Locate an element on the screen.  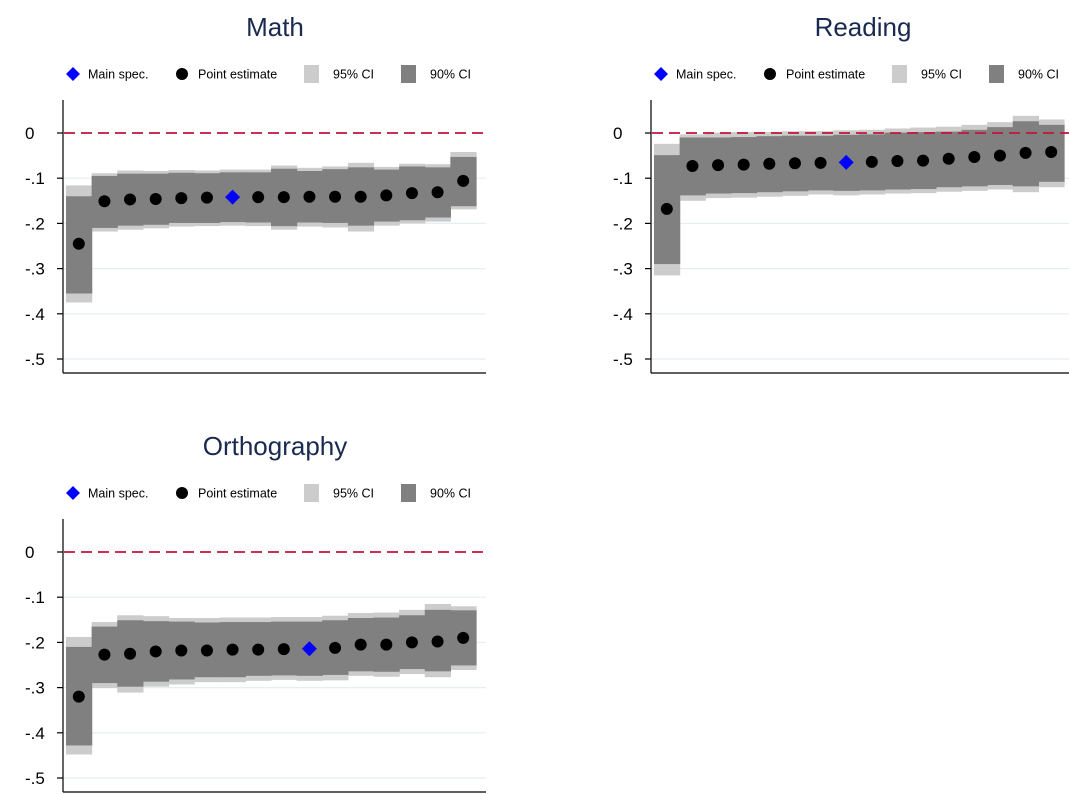
panel-title: Reading is located at coordinates (863, 27).